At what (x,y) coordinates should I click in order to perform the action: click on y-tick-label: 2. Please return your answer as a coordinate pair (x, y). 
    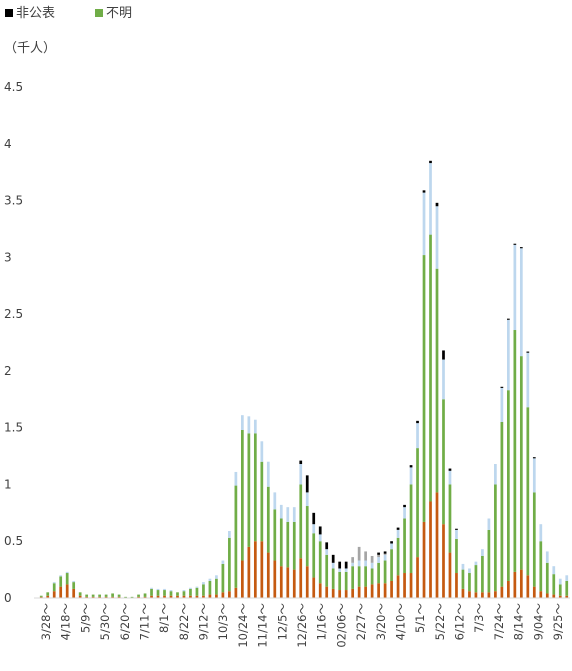
    Looking at the image, I should click on (8, 371).